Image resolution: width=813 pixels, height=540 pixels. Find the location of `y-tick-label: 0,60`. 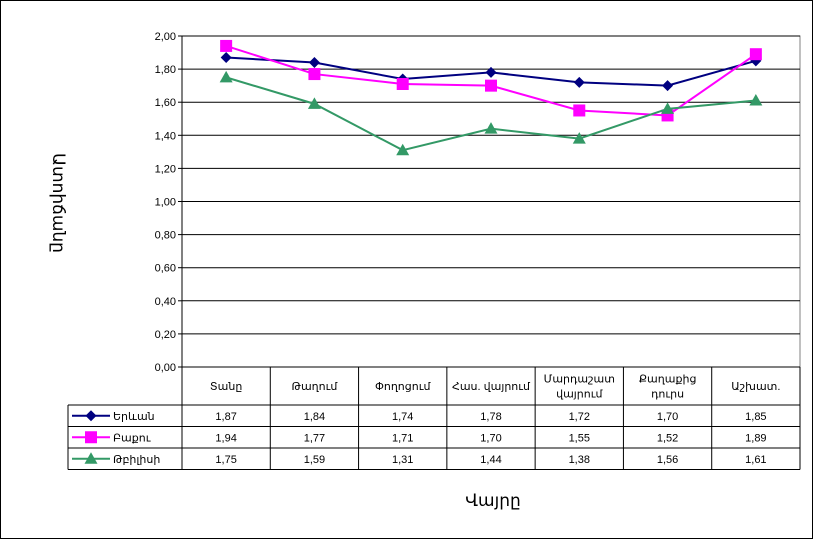

y-tick-label: 0,60 is located at coordinates (165, 269).